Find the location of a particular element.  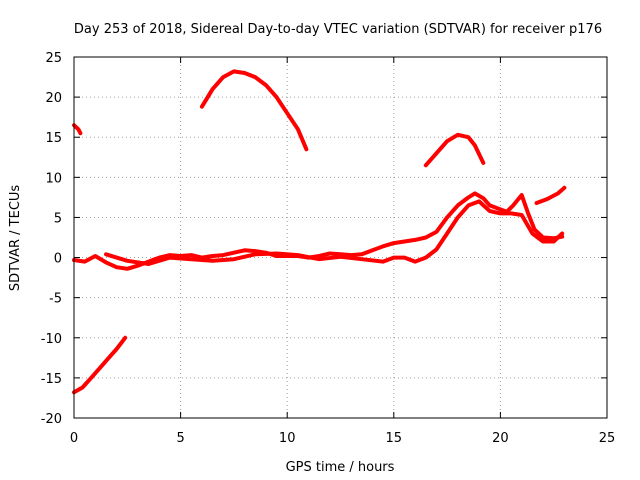

x-tick-label: 0 is located at coordinates (74, 438).